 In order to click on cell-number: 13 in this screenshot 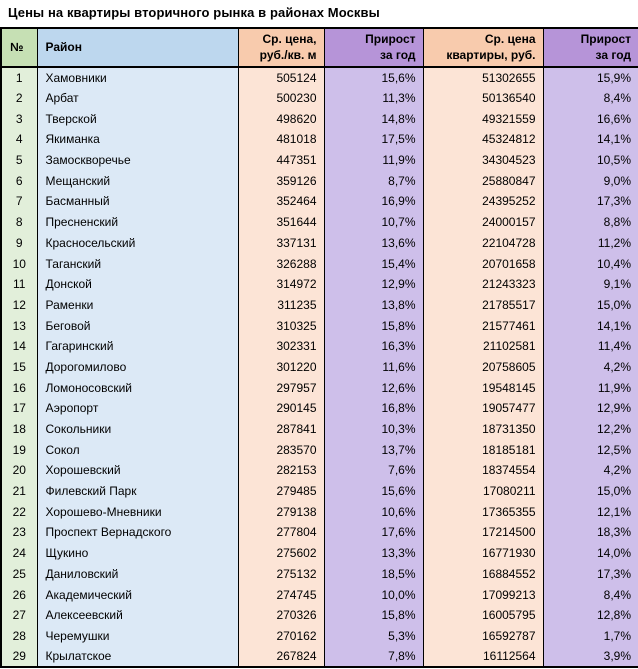, I will do `click(19, 325)`.